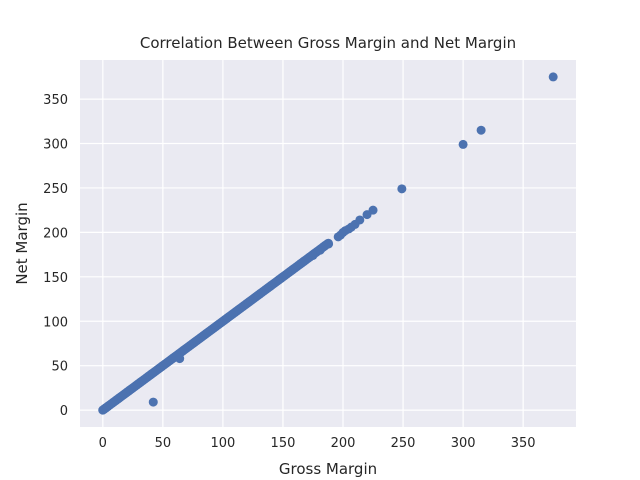 The height and width of the screenshot is (480, 640). What do you see at coordinates (317, 443) in the screenshot?
I see `x-axis-ticks: 0 50 100 150 200 250 300 350` at bounding box center [317, 443].